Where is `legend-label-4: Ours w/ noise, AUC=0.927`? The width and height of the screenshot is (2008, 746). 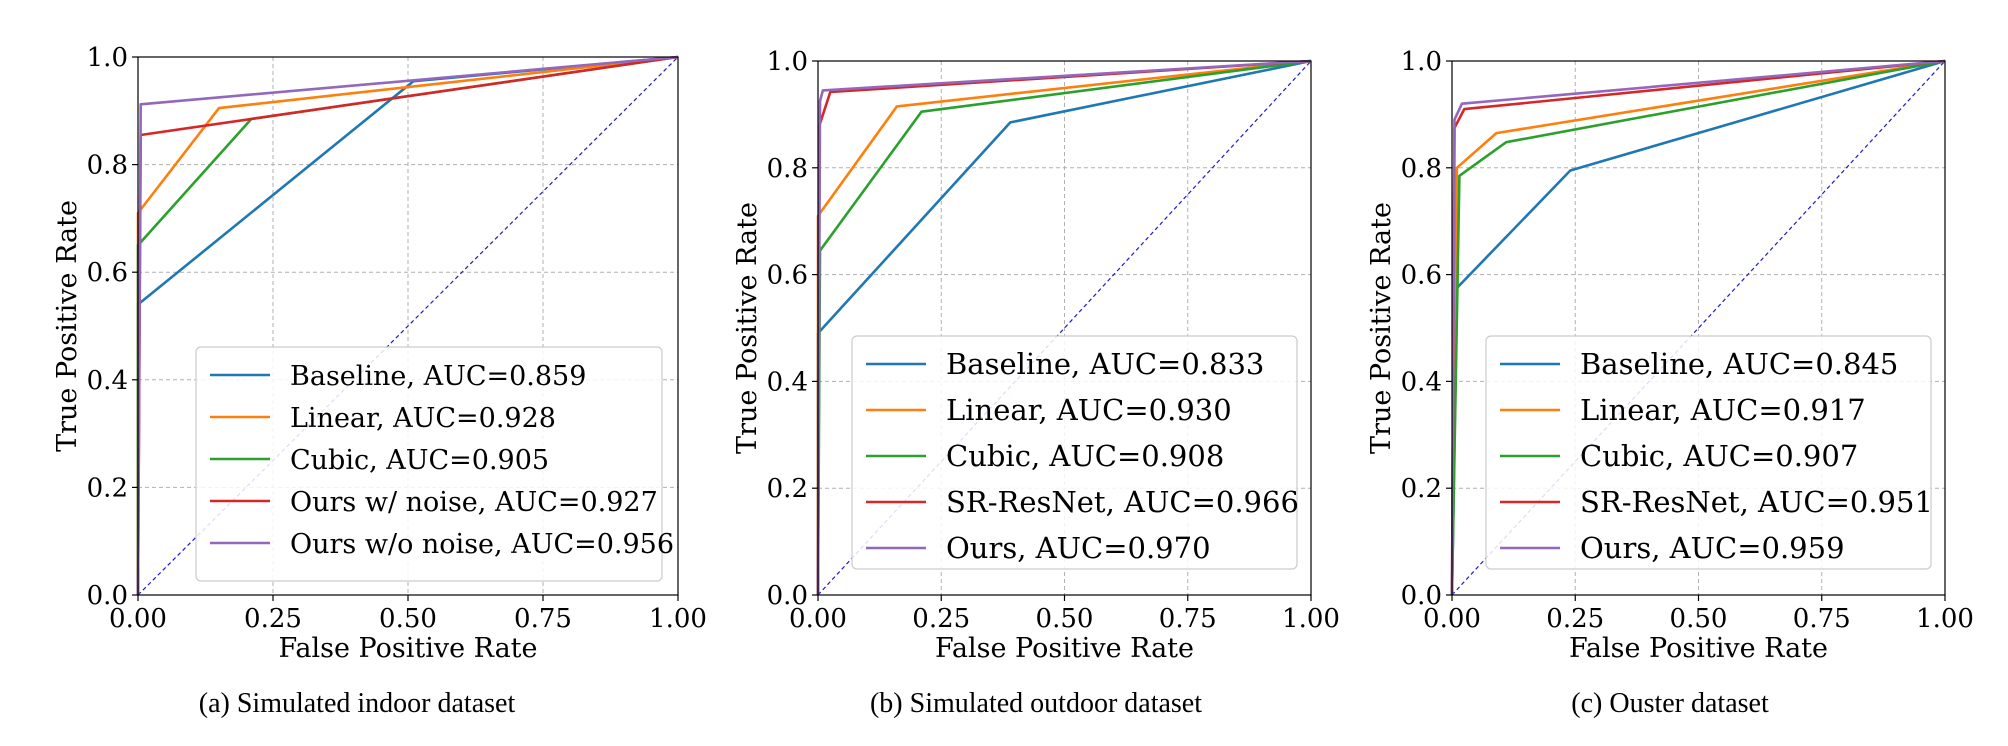
legend-label-4: Ours w/ noise, AUC=0.927 is located at coordinates (474, 502).